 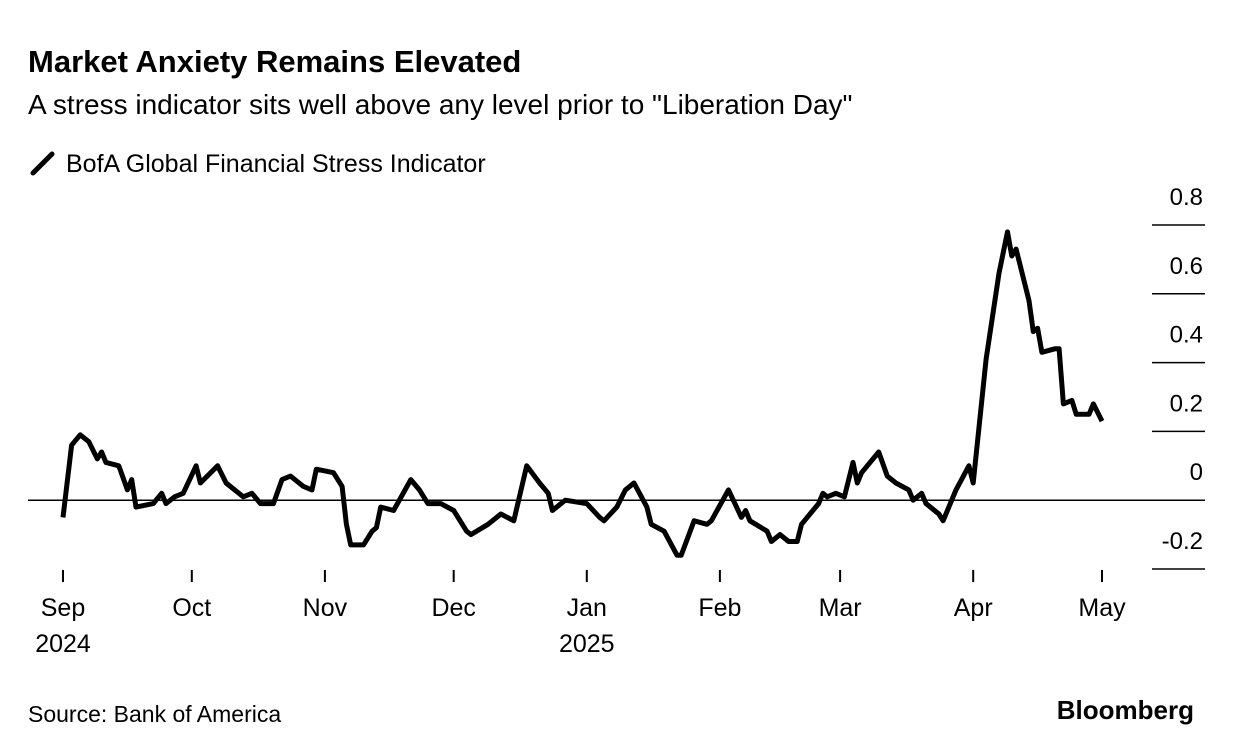 What do you see at coordinates (973, 608) in the screenshot?
I see `x-tick-label: Apr` at bounding box center [973, 608].